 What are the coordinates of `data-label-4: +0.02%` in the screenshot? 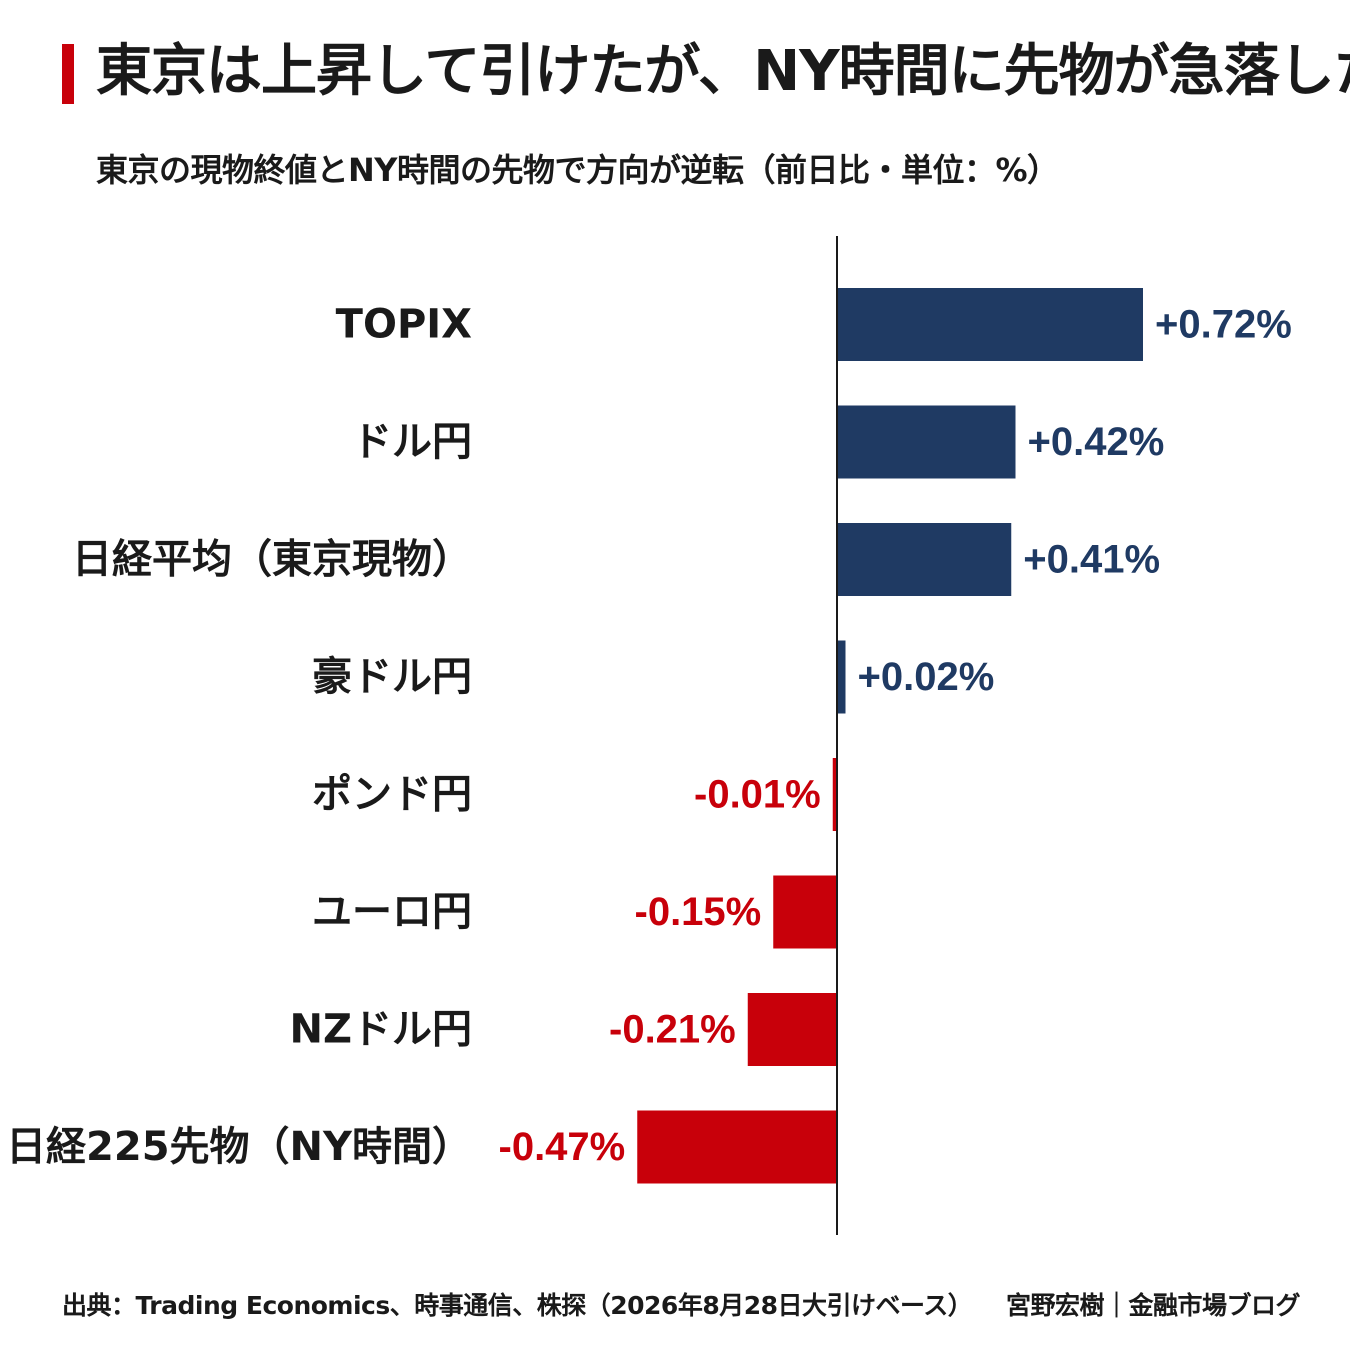 It's located at (926, 677).